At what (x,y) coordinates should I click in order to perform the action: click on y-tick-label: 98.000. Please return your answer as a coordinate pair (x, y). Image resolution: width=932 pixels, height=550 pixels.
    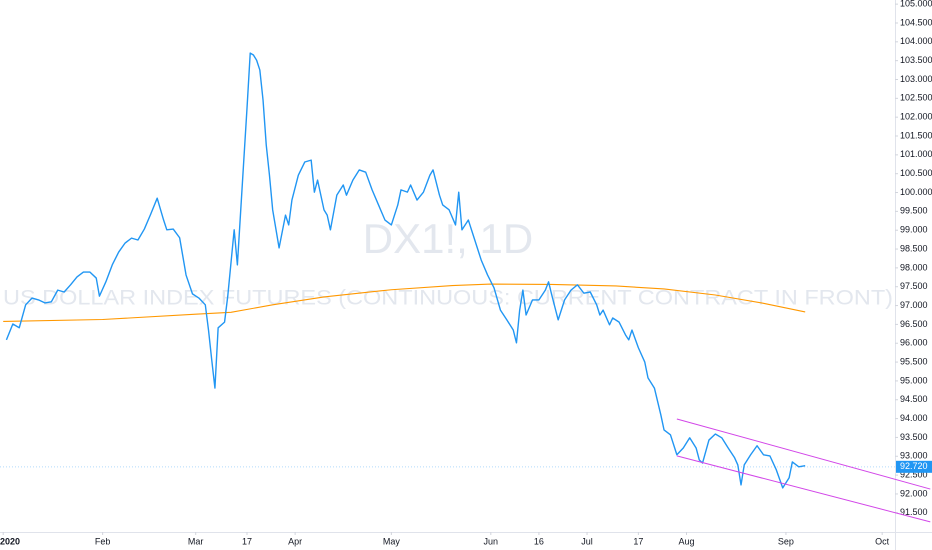
    Looking at the image, I should click on (914, 267).